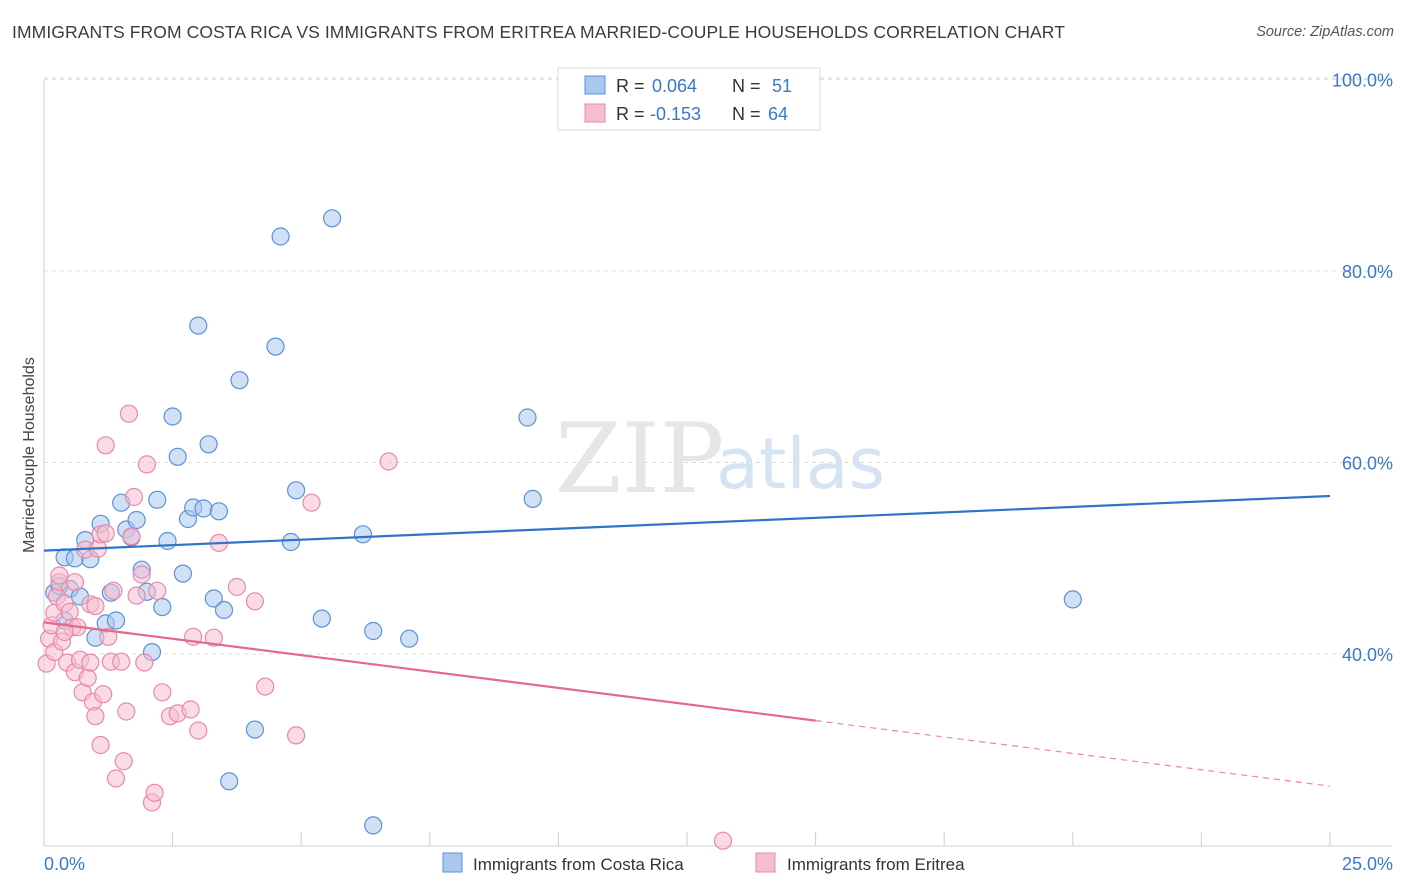 The height and width of the screenshot is (892, 1406). Describe the element at coordinates (1367, 272) in the screenshot. I see `y-tick-label: 80.0%` at that location.